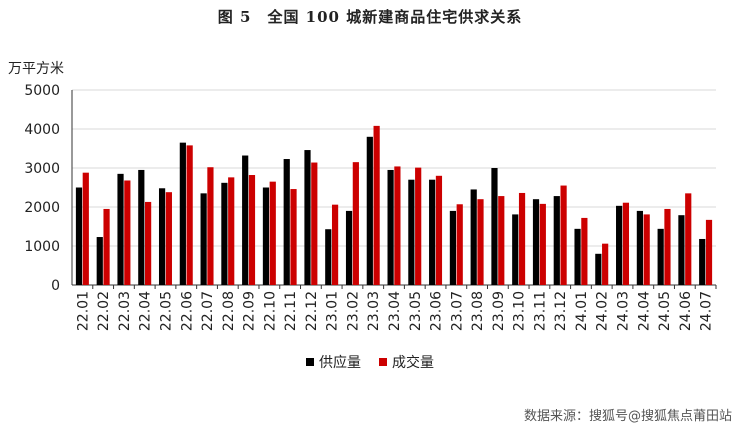 Image resolution: width=740 pixels, height=432 pixels. What do you see at coordinates (42, 130) in the screenshot?
I see `y-tick-label: 4000` at bounding box center [42, 130].